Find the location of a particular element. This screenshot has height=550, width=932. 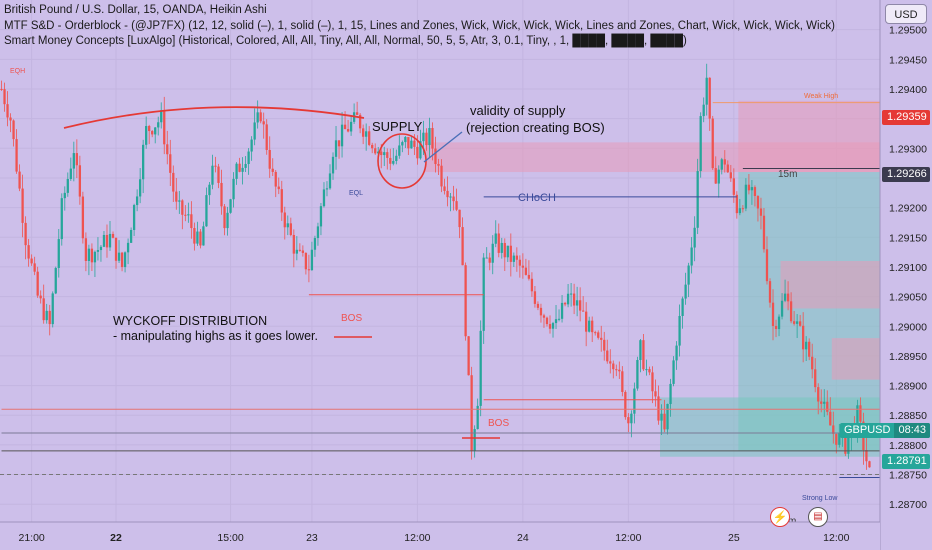

price-tick-label: 1.28850 is located at coordinates (908, 416).